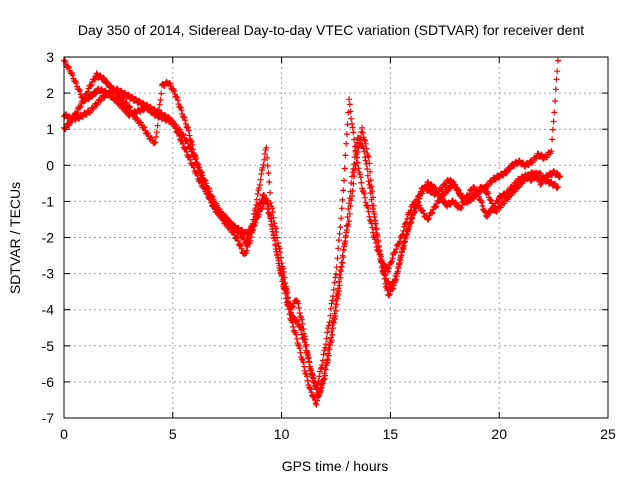 This screenshot has width=640, height=480. I want to click on x-axis-label: GPS time / hours, so click(335, 466).